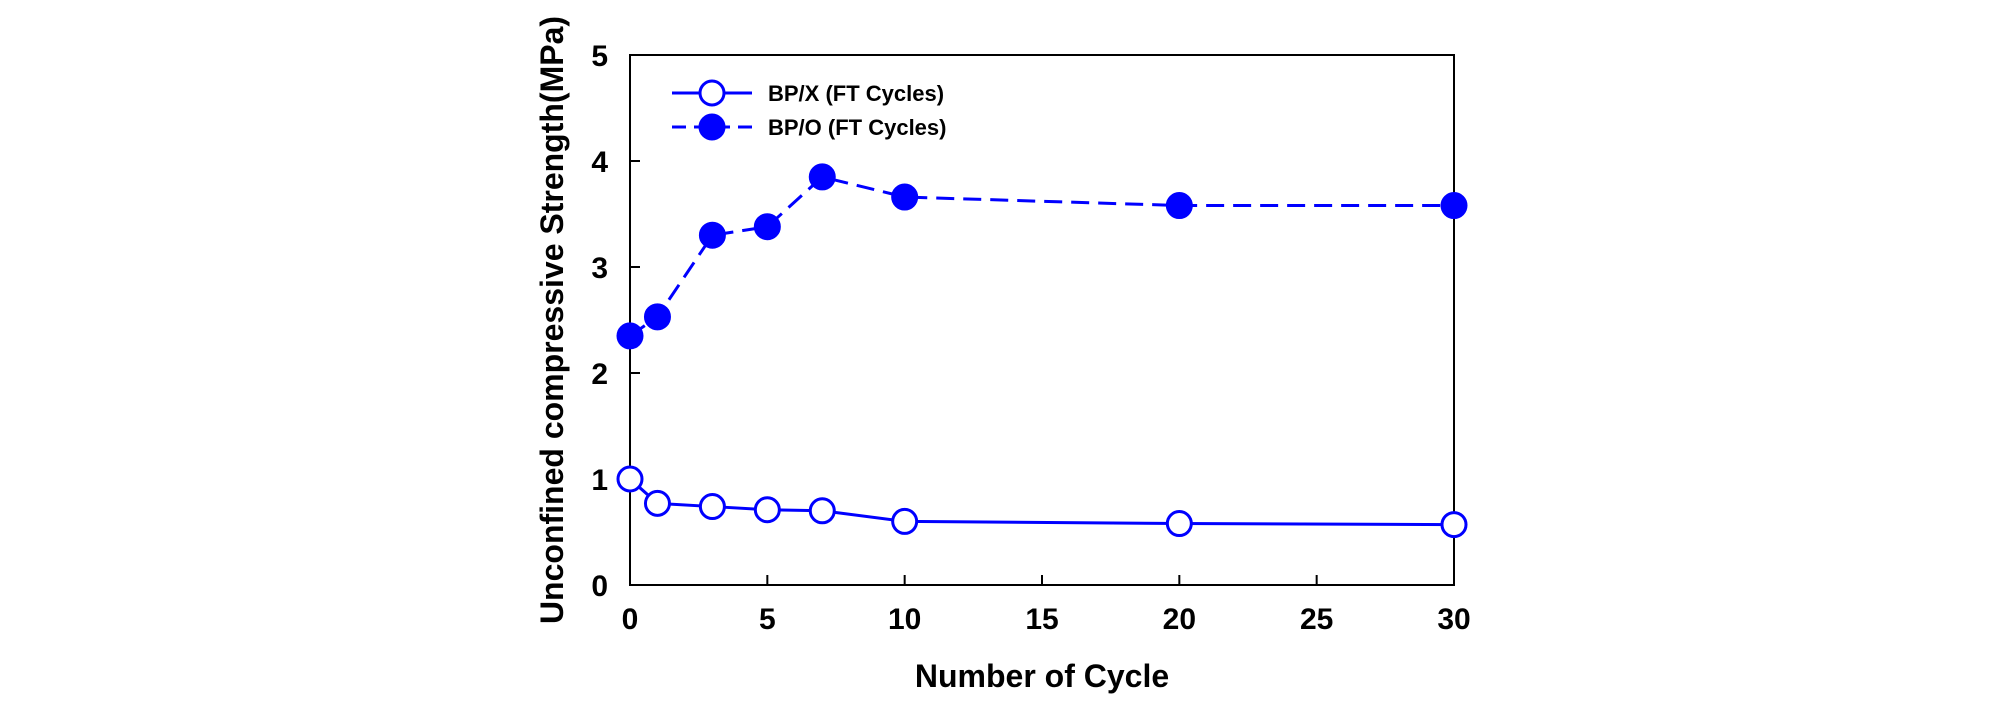 This screenshot has width=2008, height=704. What do you see at coordinates (599, 586) in the screenshot?
I see `y-tick-label: 0` at bounding box center [599, 586].